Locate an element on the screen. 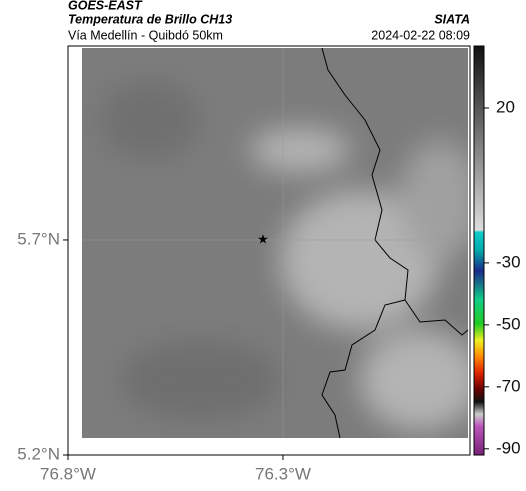 The image size is (526, 491). agency: SIATA is located at coordinates (452, 19).